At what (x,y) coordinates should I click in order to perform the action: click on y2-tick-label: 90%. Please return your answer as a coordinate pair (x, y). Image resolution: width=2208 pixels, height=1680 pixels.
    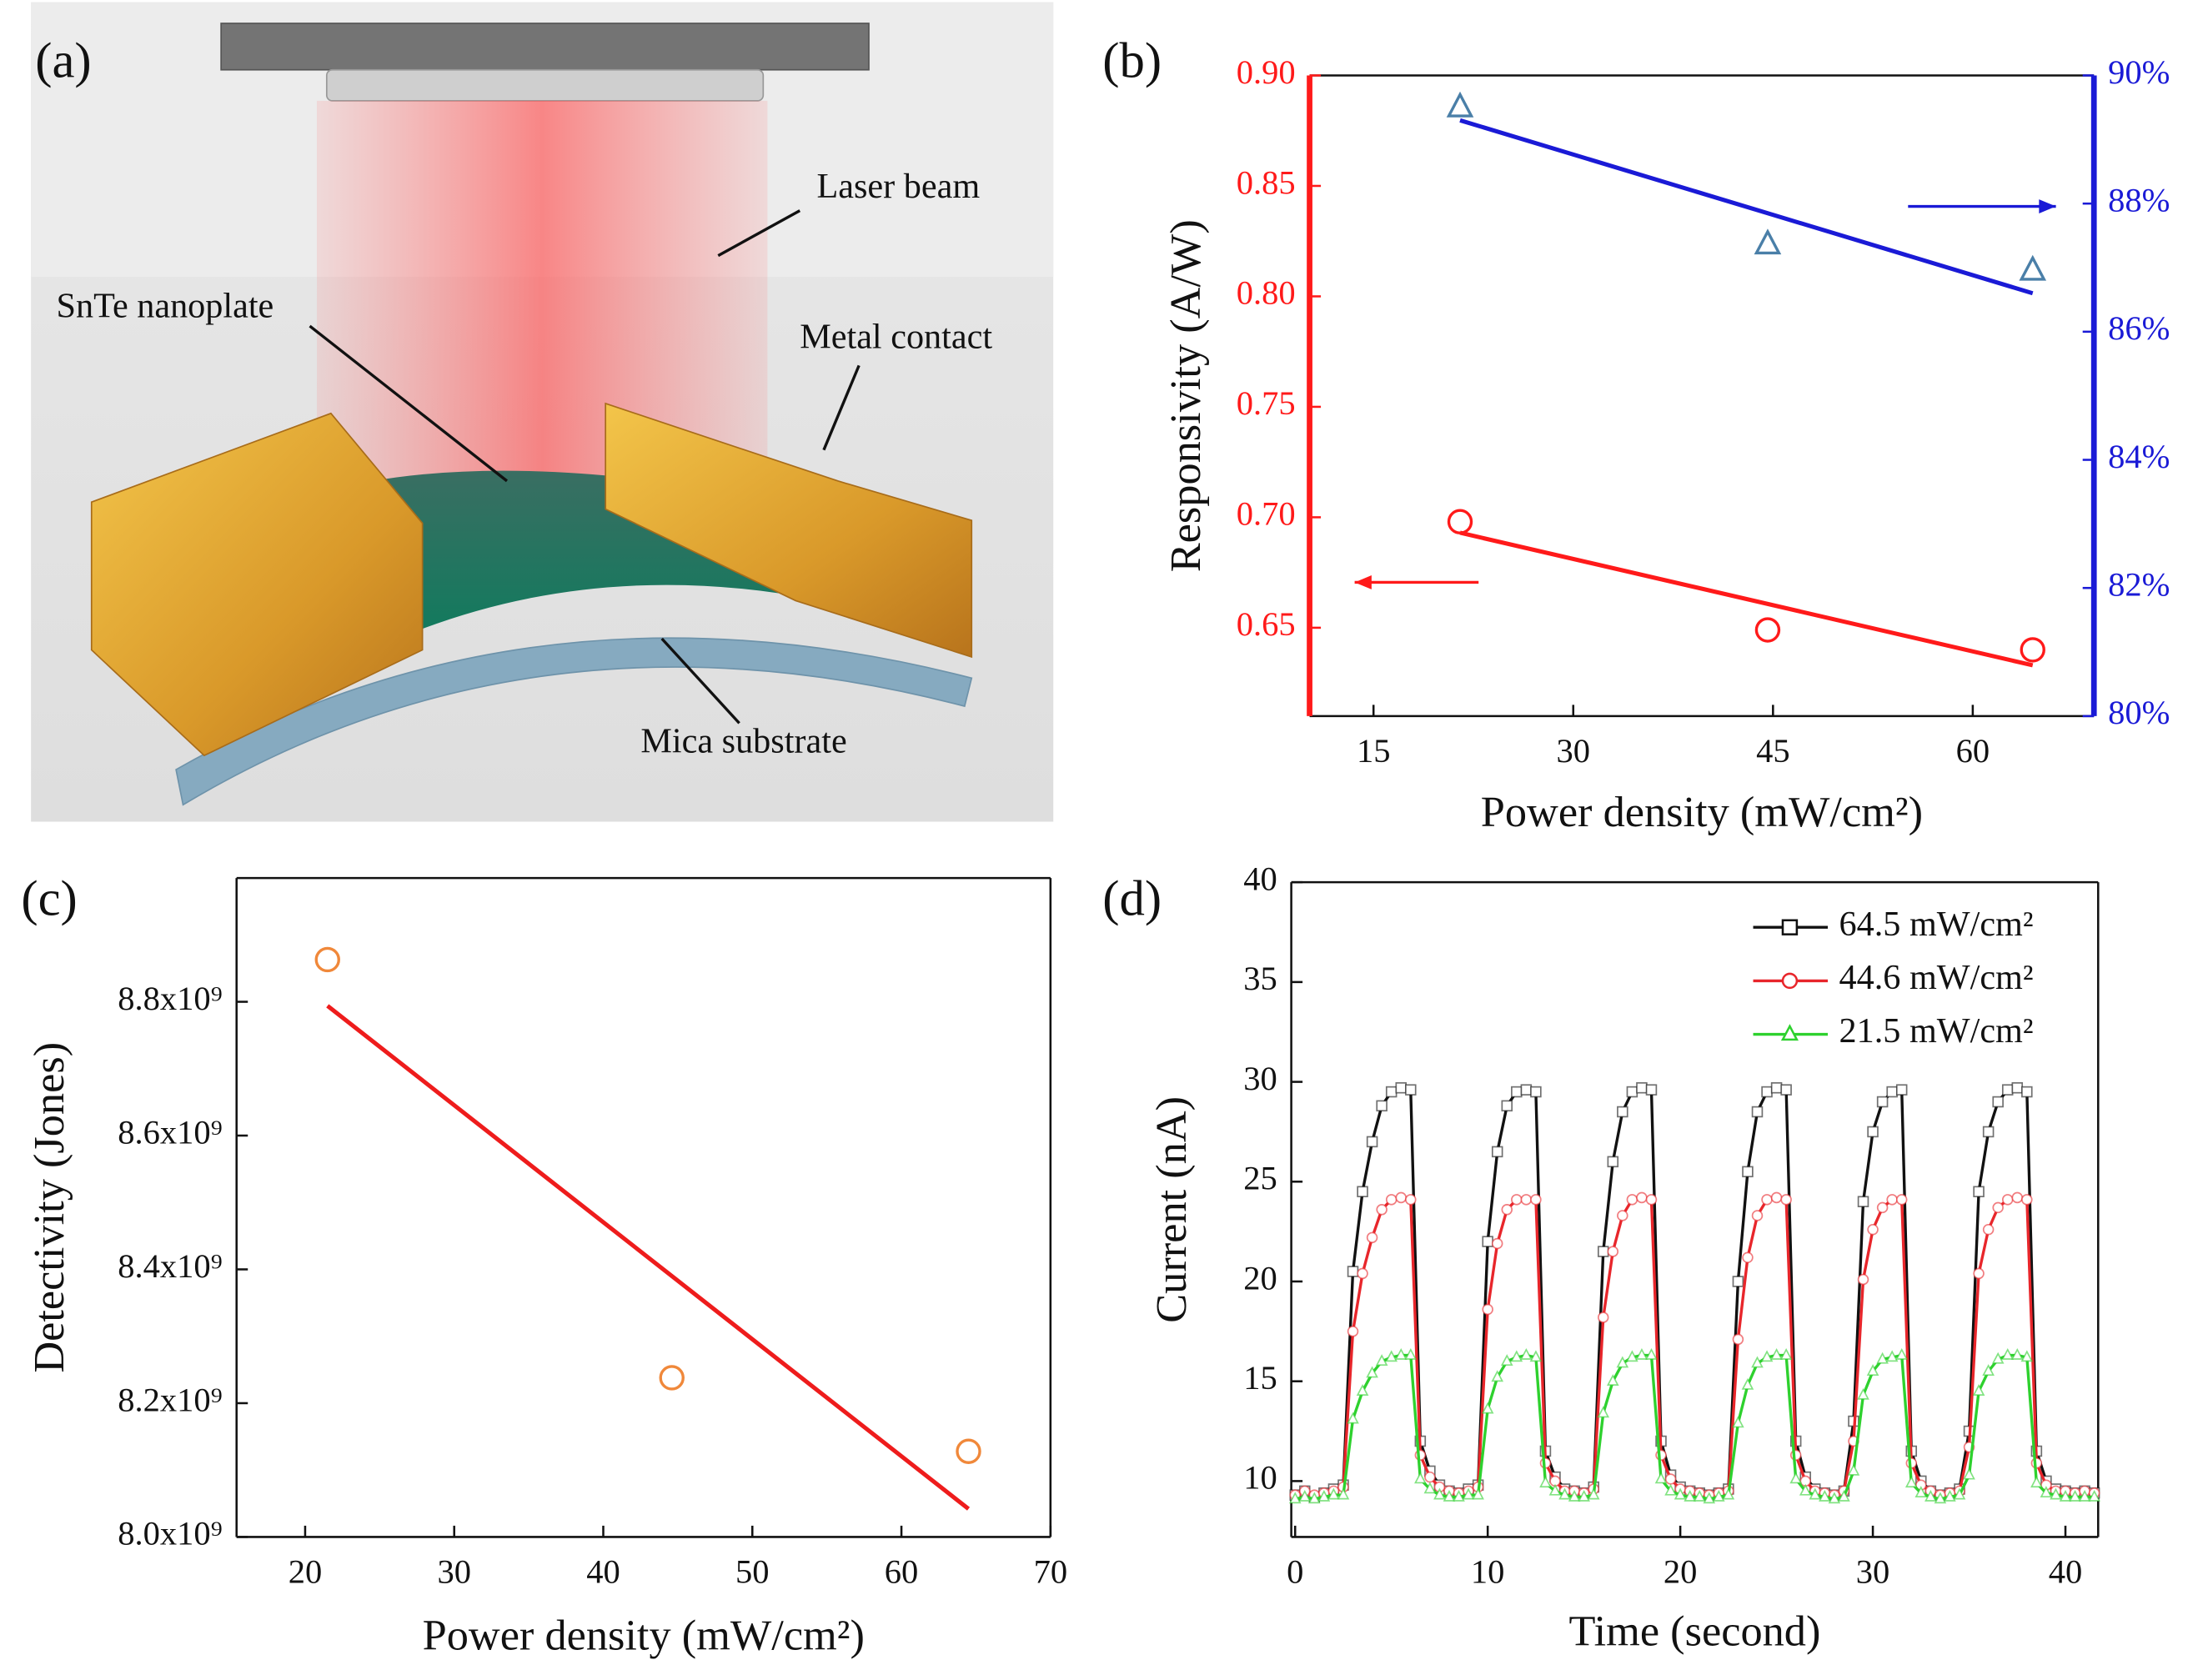
    Looking at the image, I should click on (2139, 72).